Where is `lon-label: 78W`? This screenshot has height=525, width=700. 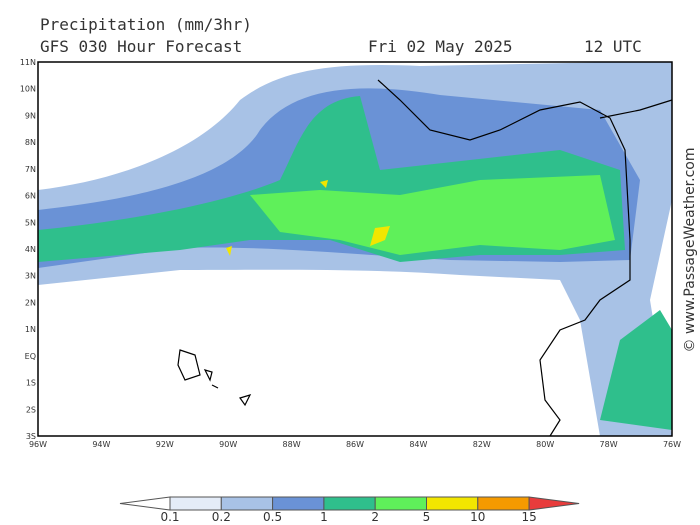 lon-label: 78W is located at coordinates (609, 444).